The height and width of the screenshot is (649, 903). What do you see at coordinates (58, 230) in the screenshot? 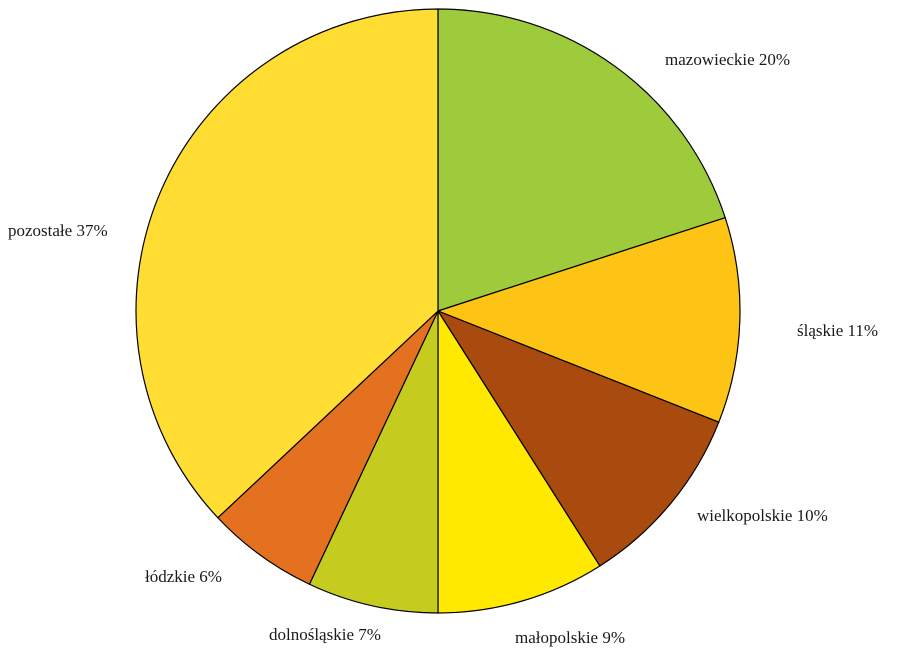
I see `slice-label-pozostałe: pozostałe 37%` at bounding box center [58, 230].